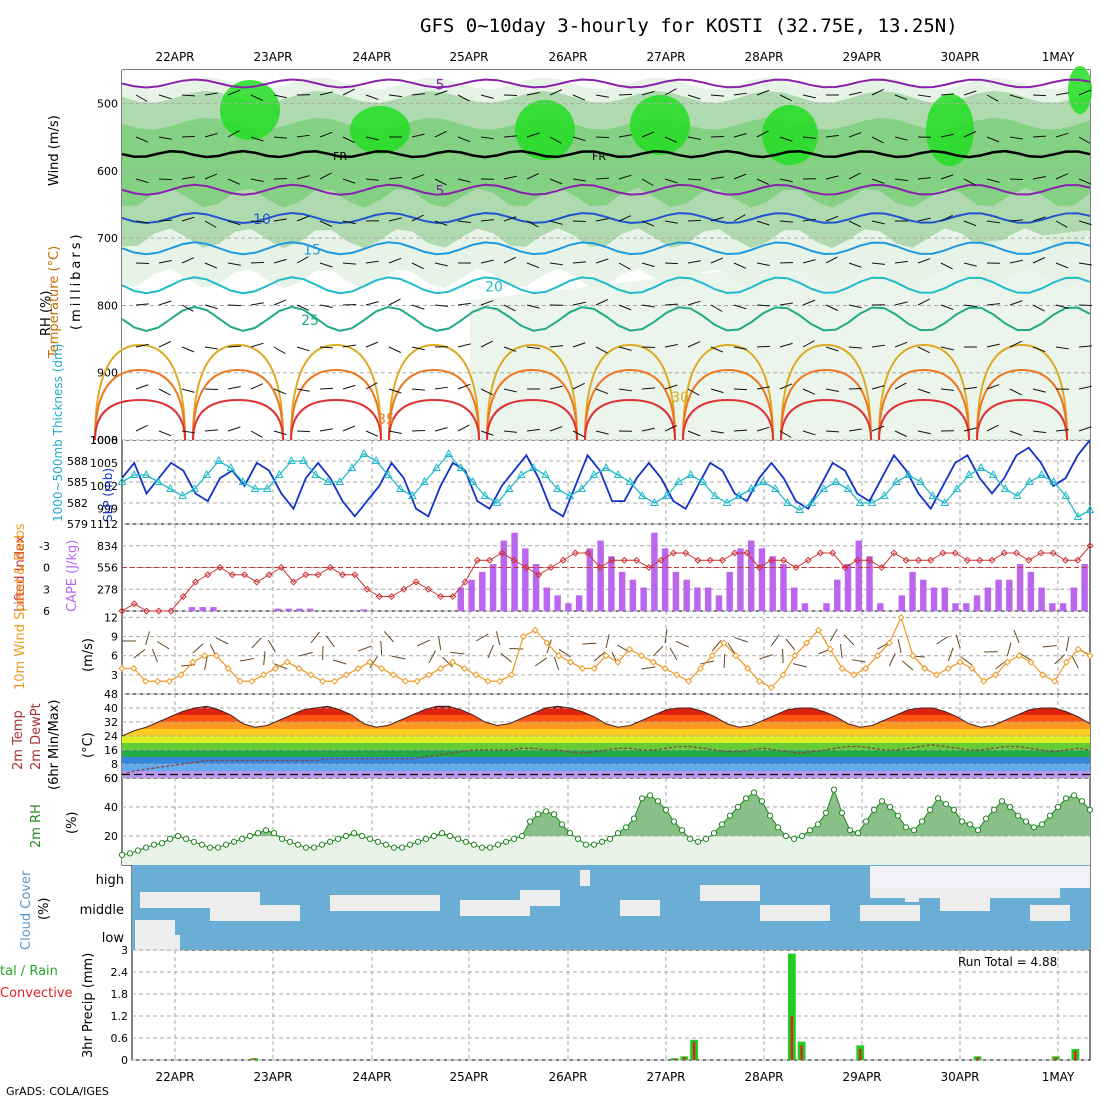 Image resolution: width=1100 pixels, height=1100 pixels. Describe the element at coordinates (104, 524) in the screenshot. I see `cape-tick-label: 1112` at that location.